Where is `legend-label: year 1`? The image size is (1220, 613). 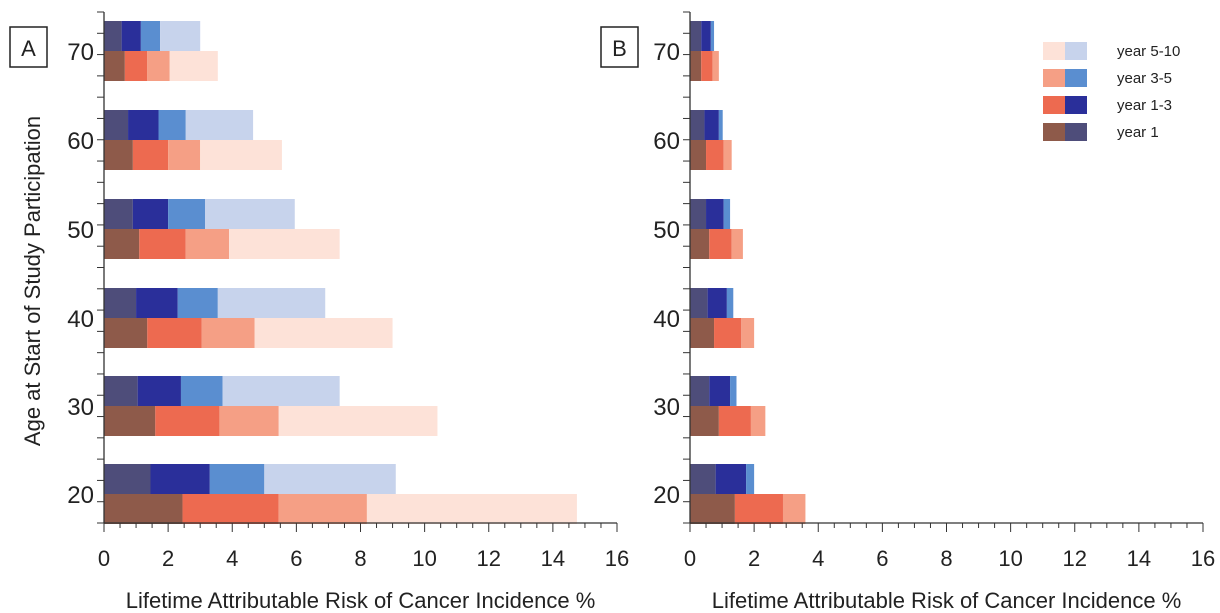 legend-label: year 1 is located at coordinates (1138, 132).